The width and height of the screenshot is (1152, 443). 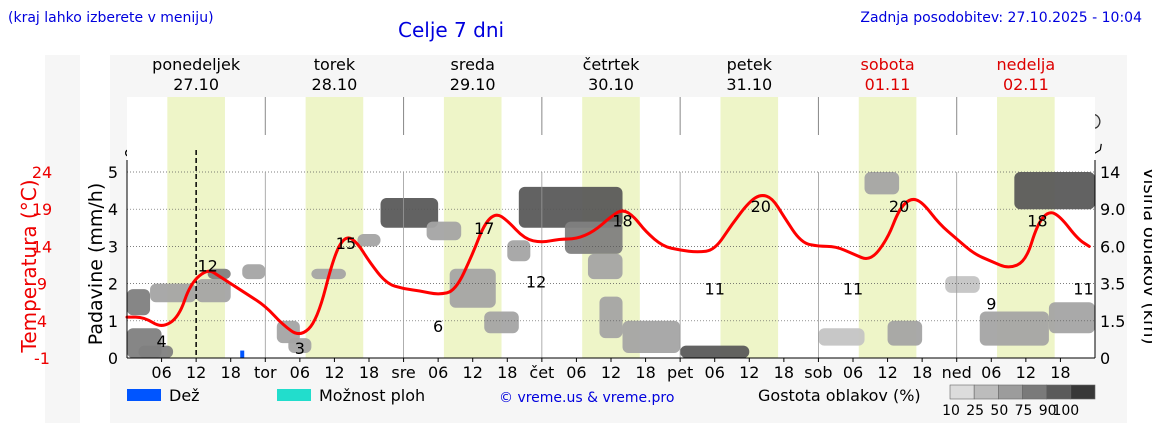 I want to click on cloud-height-tick: 1.5, so click(x=1112, y=321).